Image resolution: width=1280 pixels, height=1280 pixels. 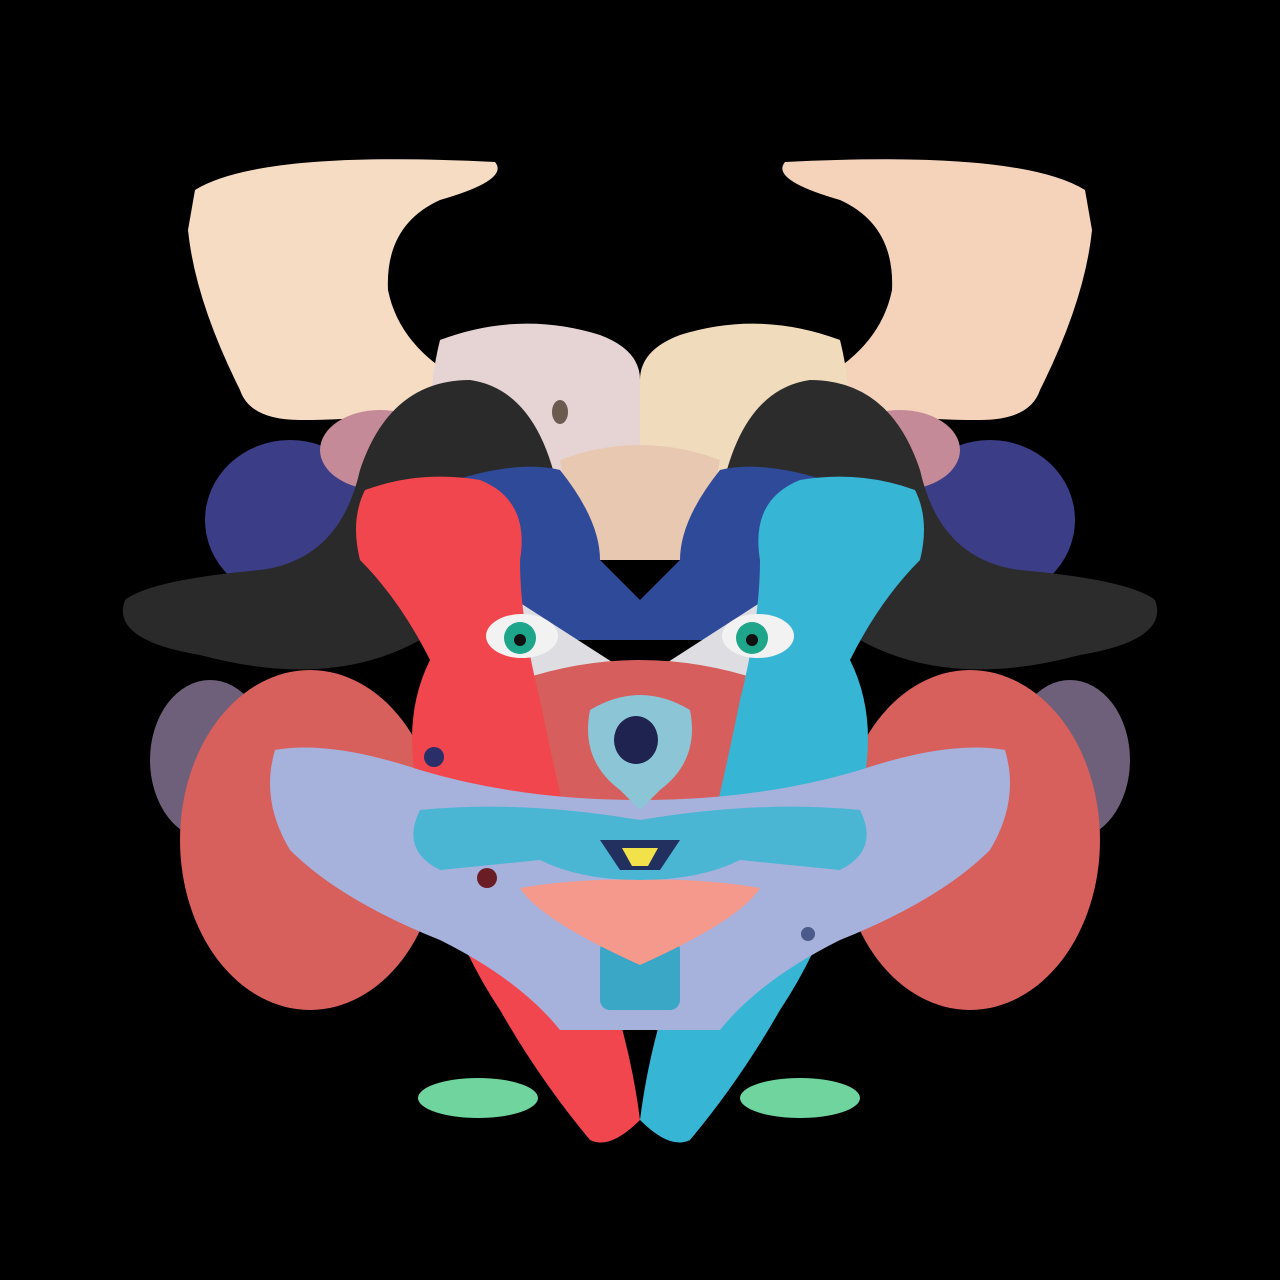 I want to click on left-pupil, so click(x=520, y=640).